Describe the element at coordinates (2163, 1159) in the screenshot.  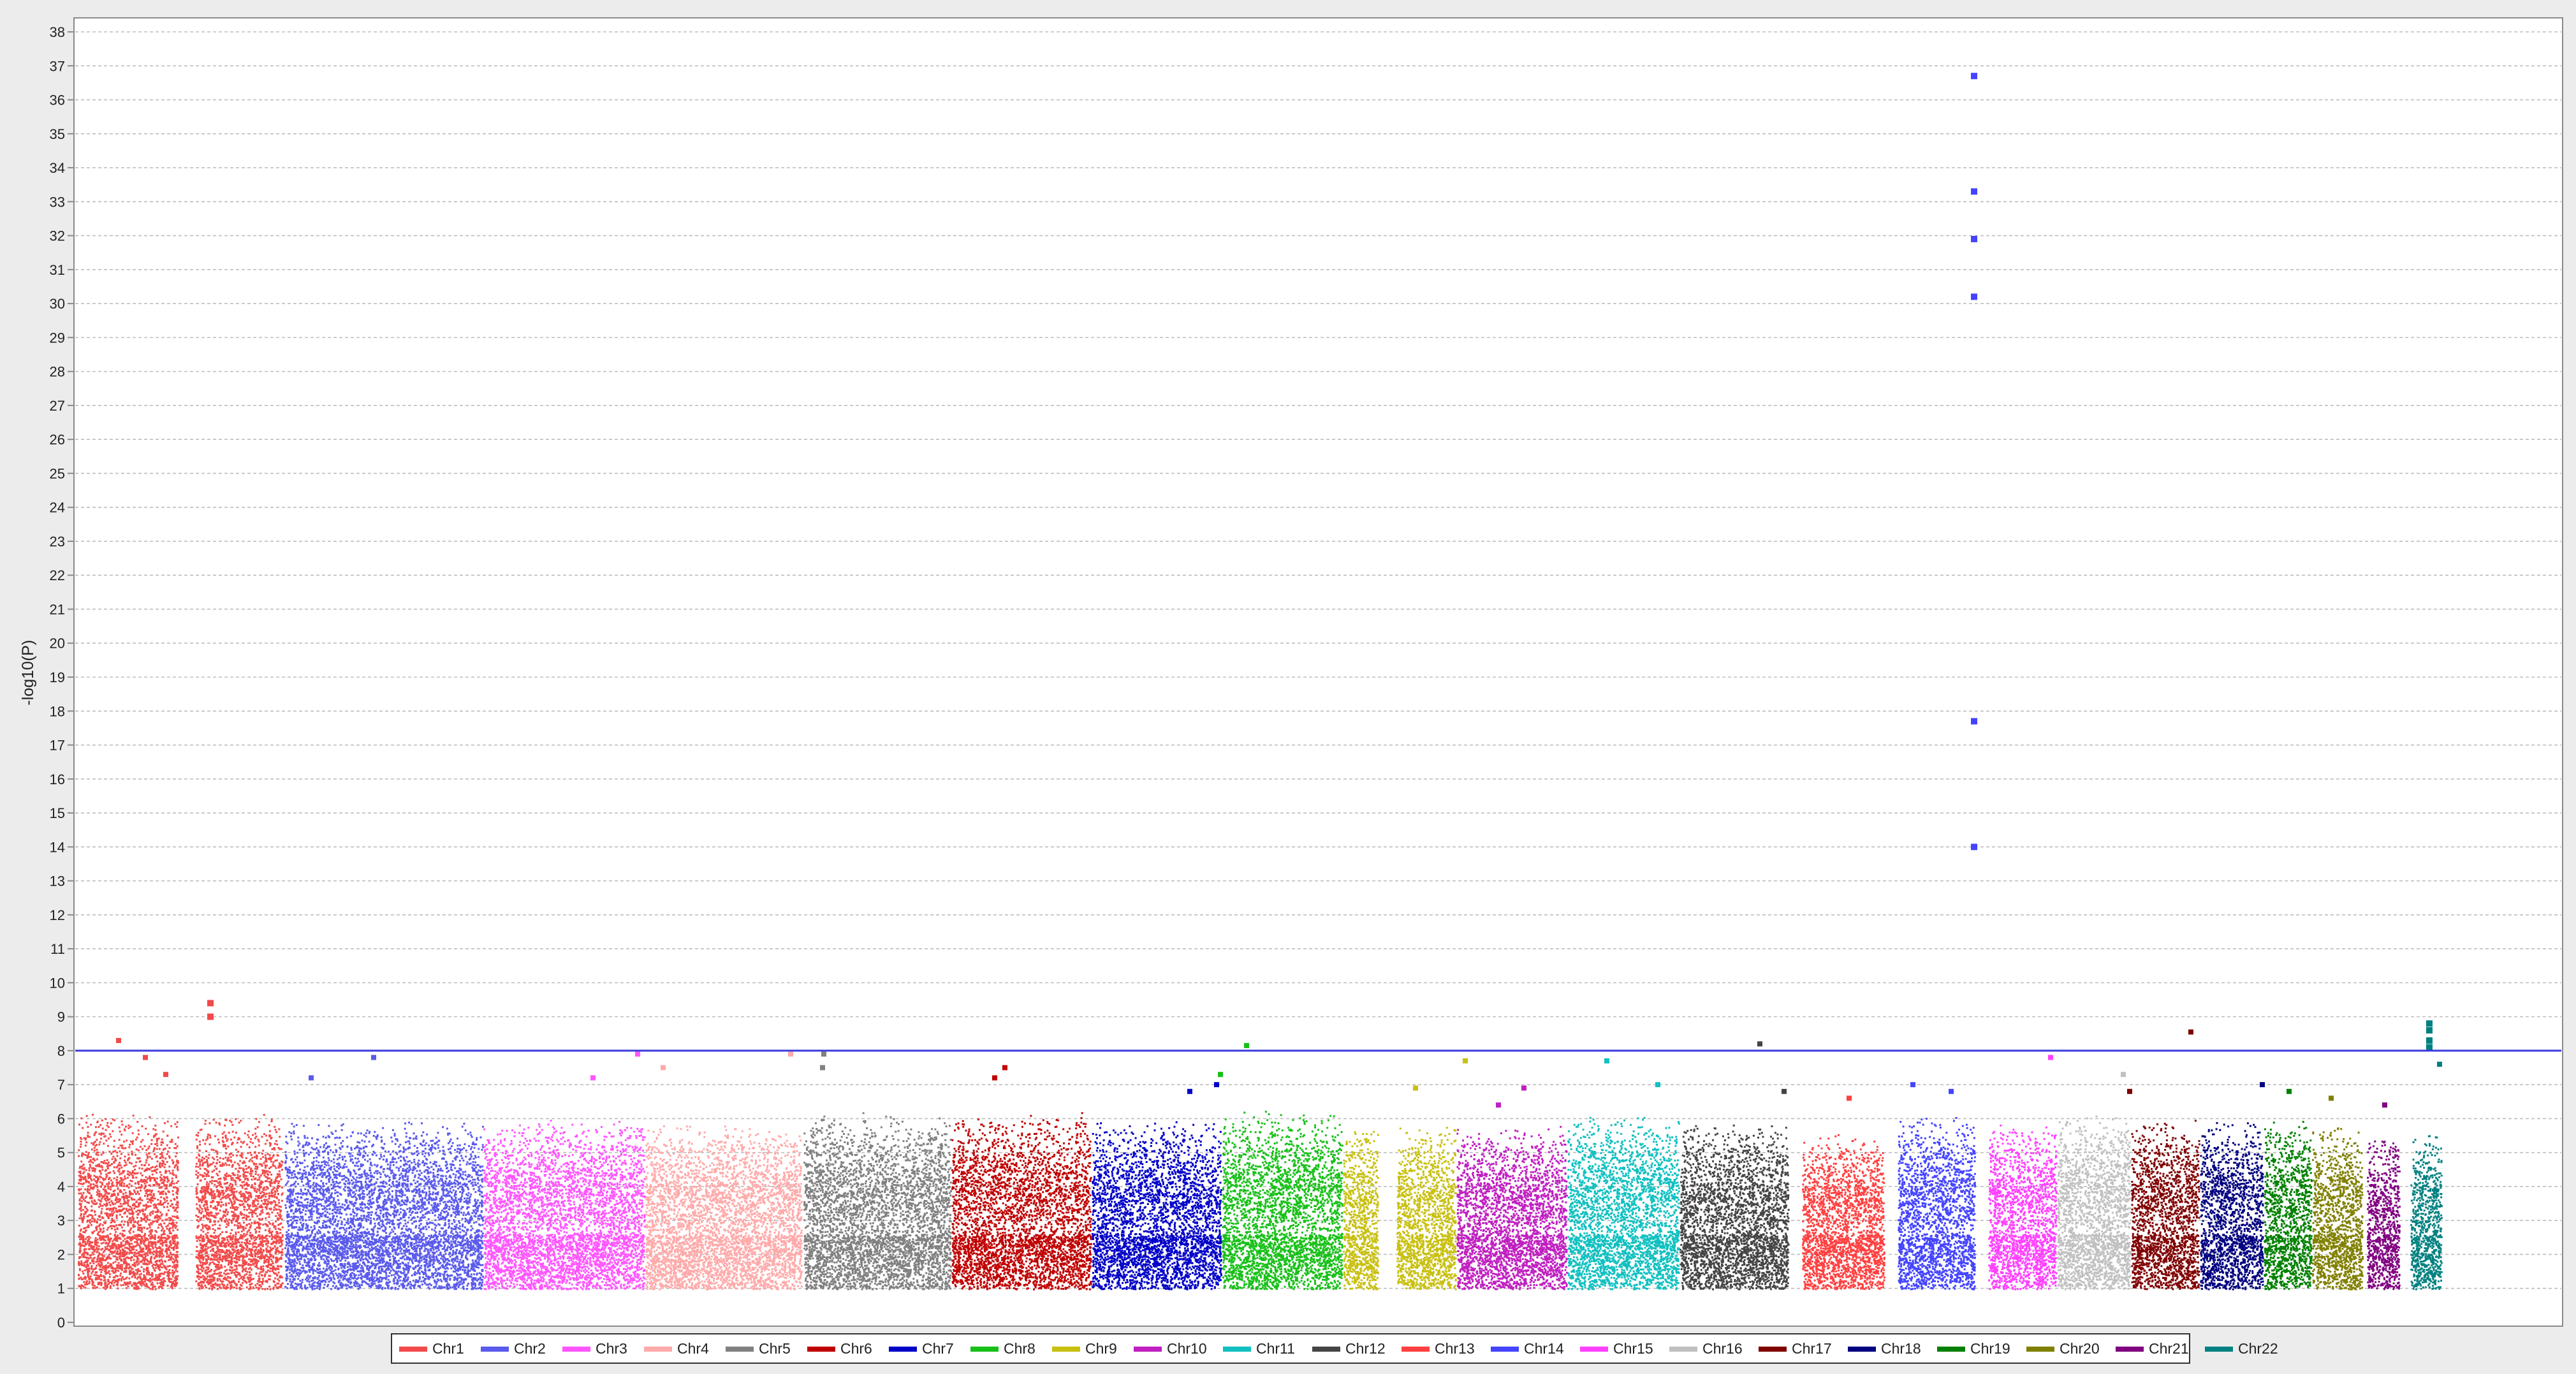
I see `chromosome-series-chr17` at that location.